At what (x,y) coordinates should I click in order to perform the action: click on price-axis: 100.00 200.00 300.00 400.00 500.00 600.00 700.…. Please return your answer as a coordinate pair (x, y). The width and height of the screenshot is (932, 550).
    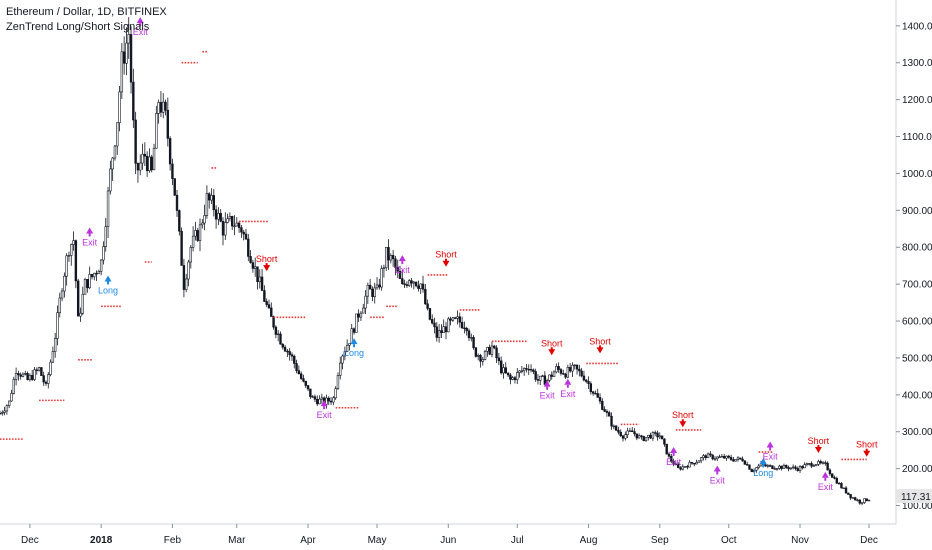
    Looking at the image, I should click on (914, 266).